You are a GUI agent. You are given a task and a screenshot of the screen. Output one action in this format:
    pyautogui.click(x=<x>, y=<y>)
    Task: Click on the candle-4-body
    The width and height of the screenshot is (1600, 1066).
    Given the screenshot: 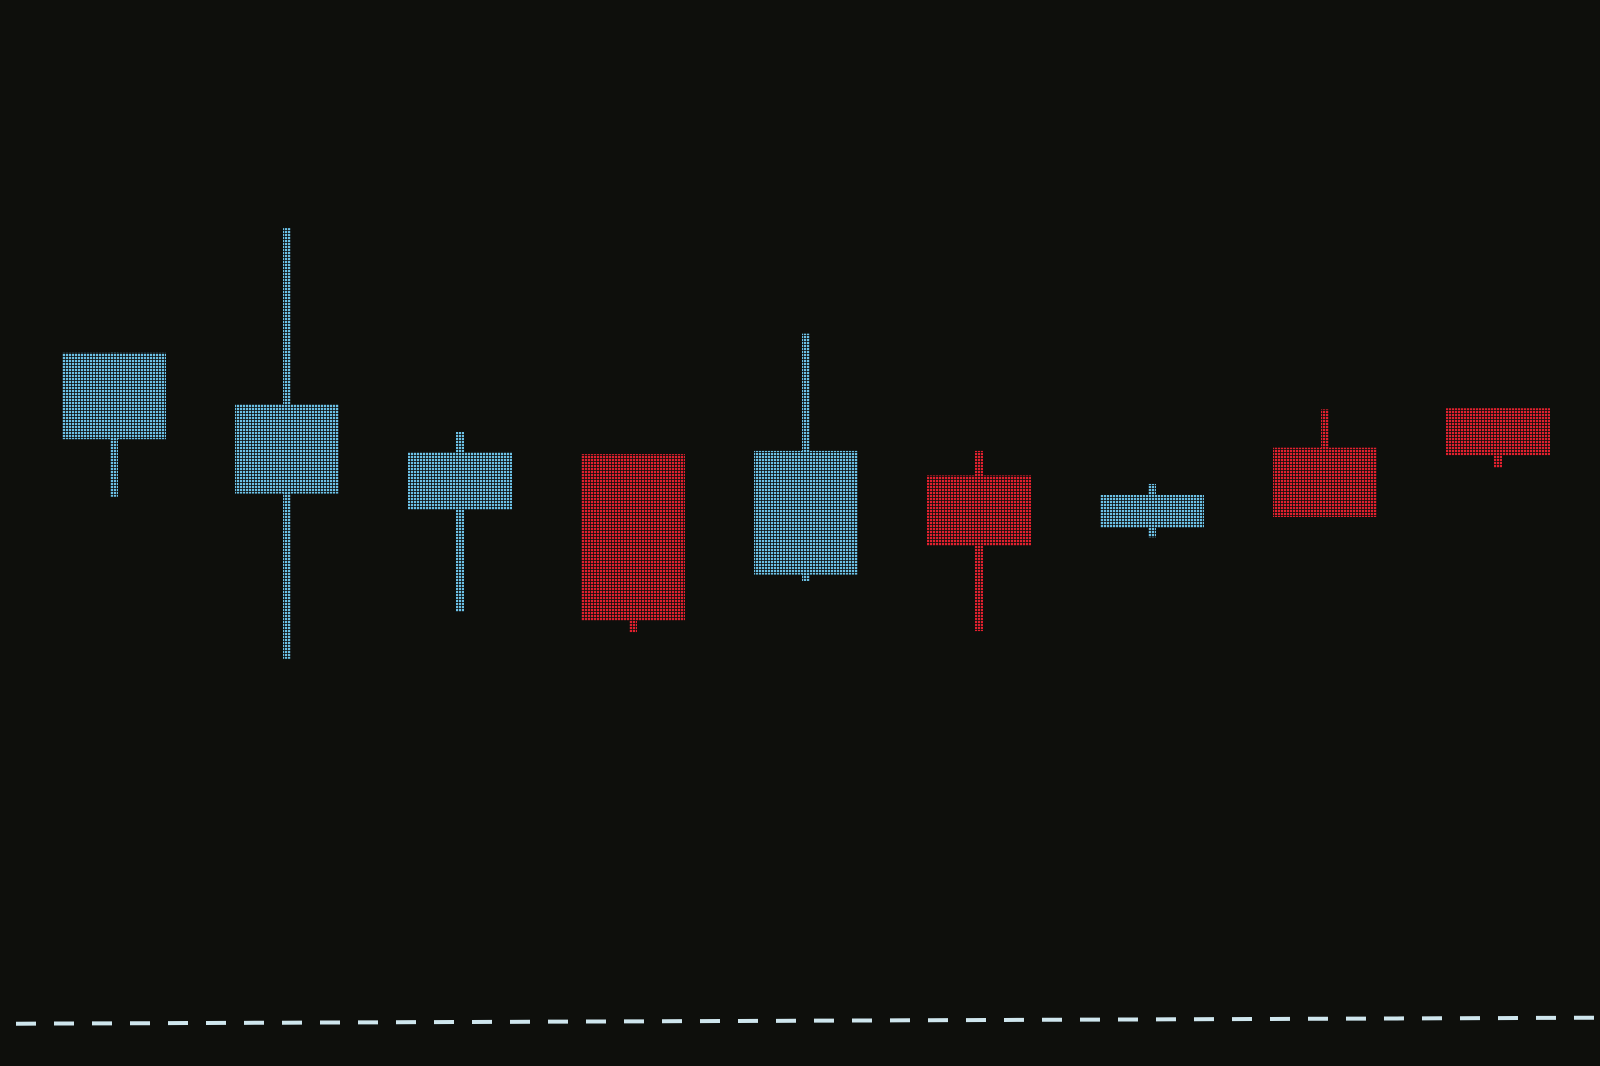 What is the action you would take?
    pyautogui.click(x=633, y=537)
    